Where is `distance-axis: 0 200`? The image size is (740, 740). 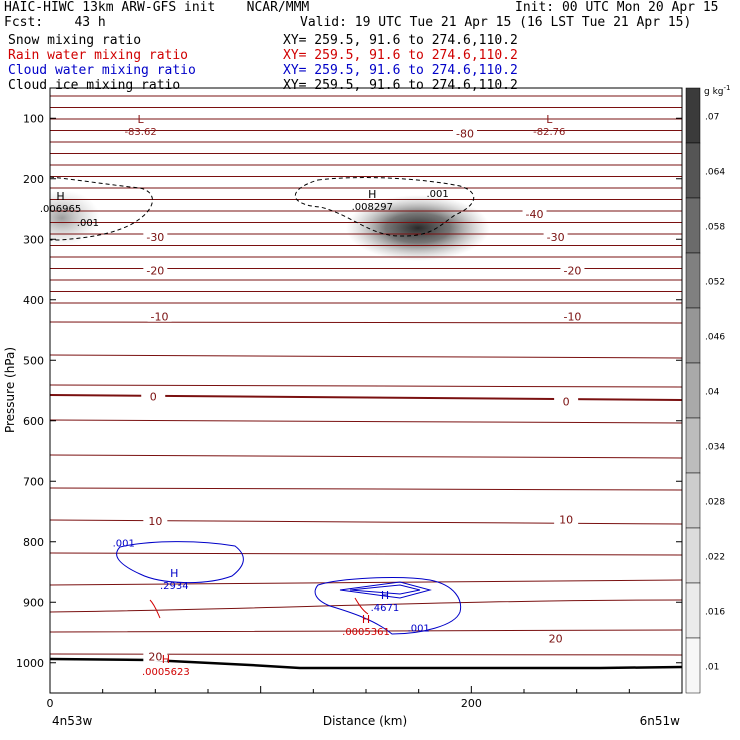 distance-axis: 0 200 is located at coordinates (365, 698).